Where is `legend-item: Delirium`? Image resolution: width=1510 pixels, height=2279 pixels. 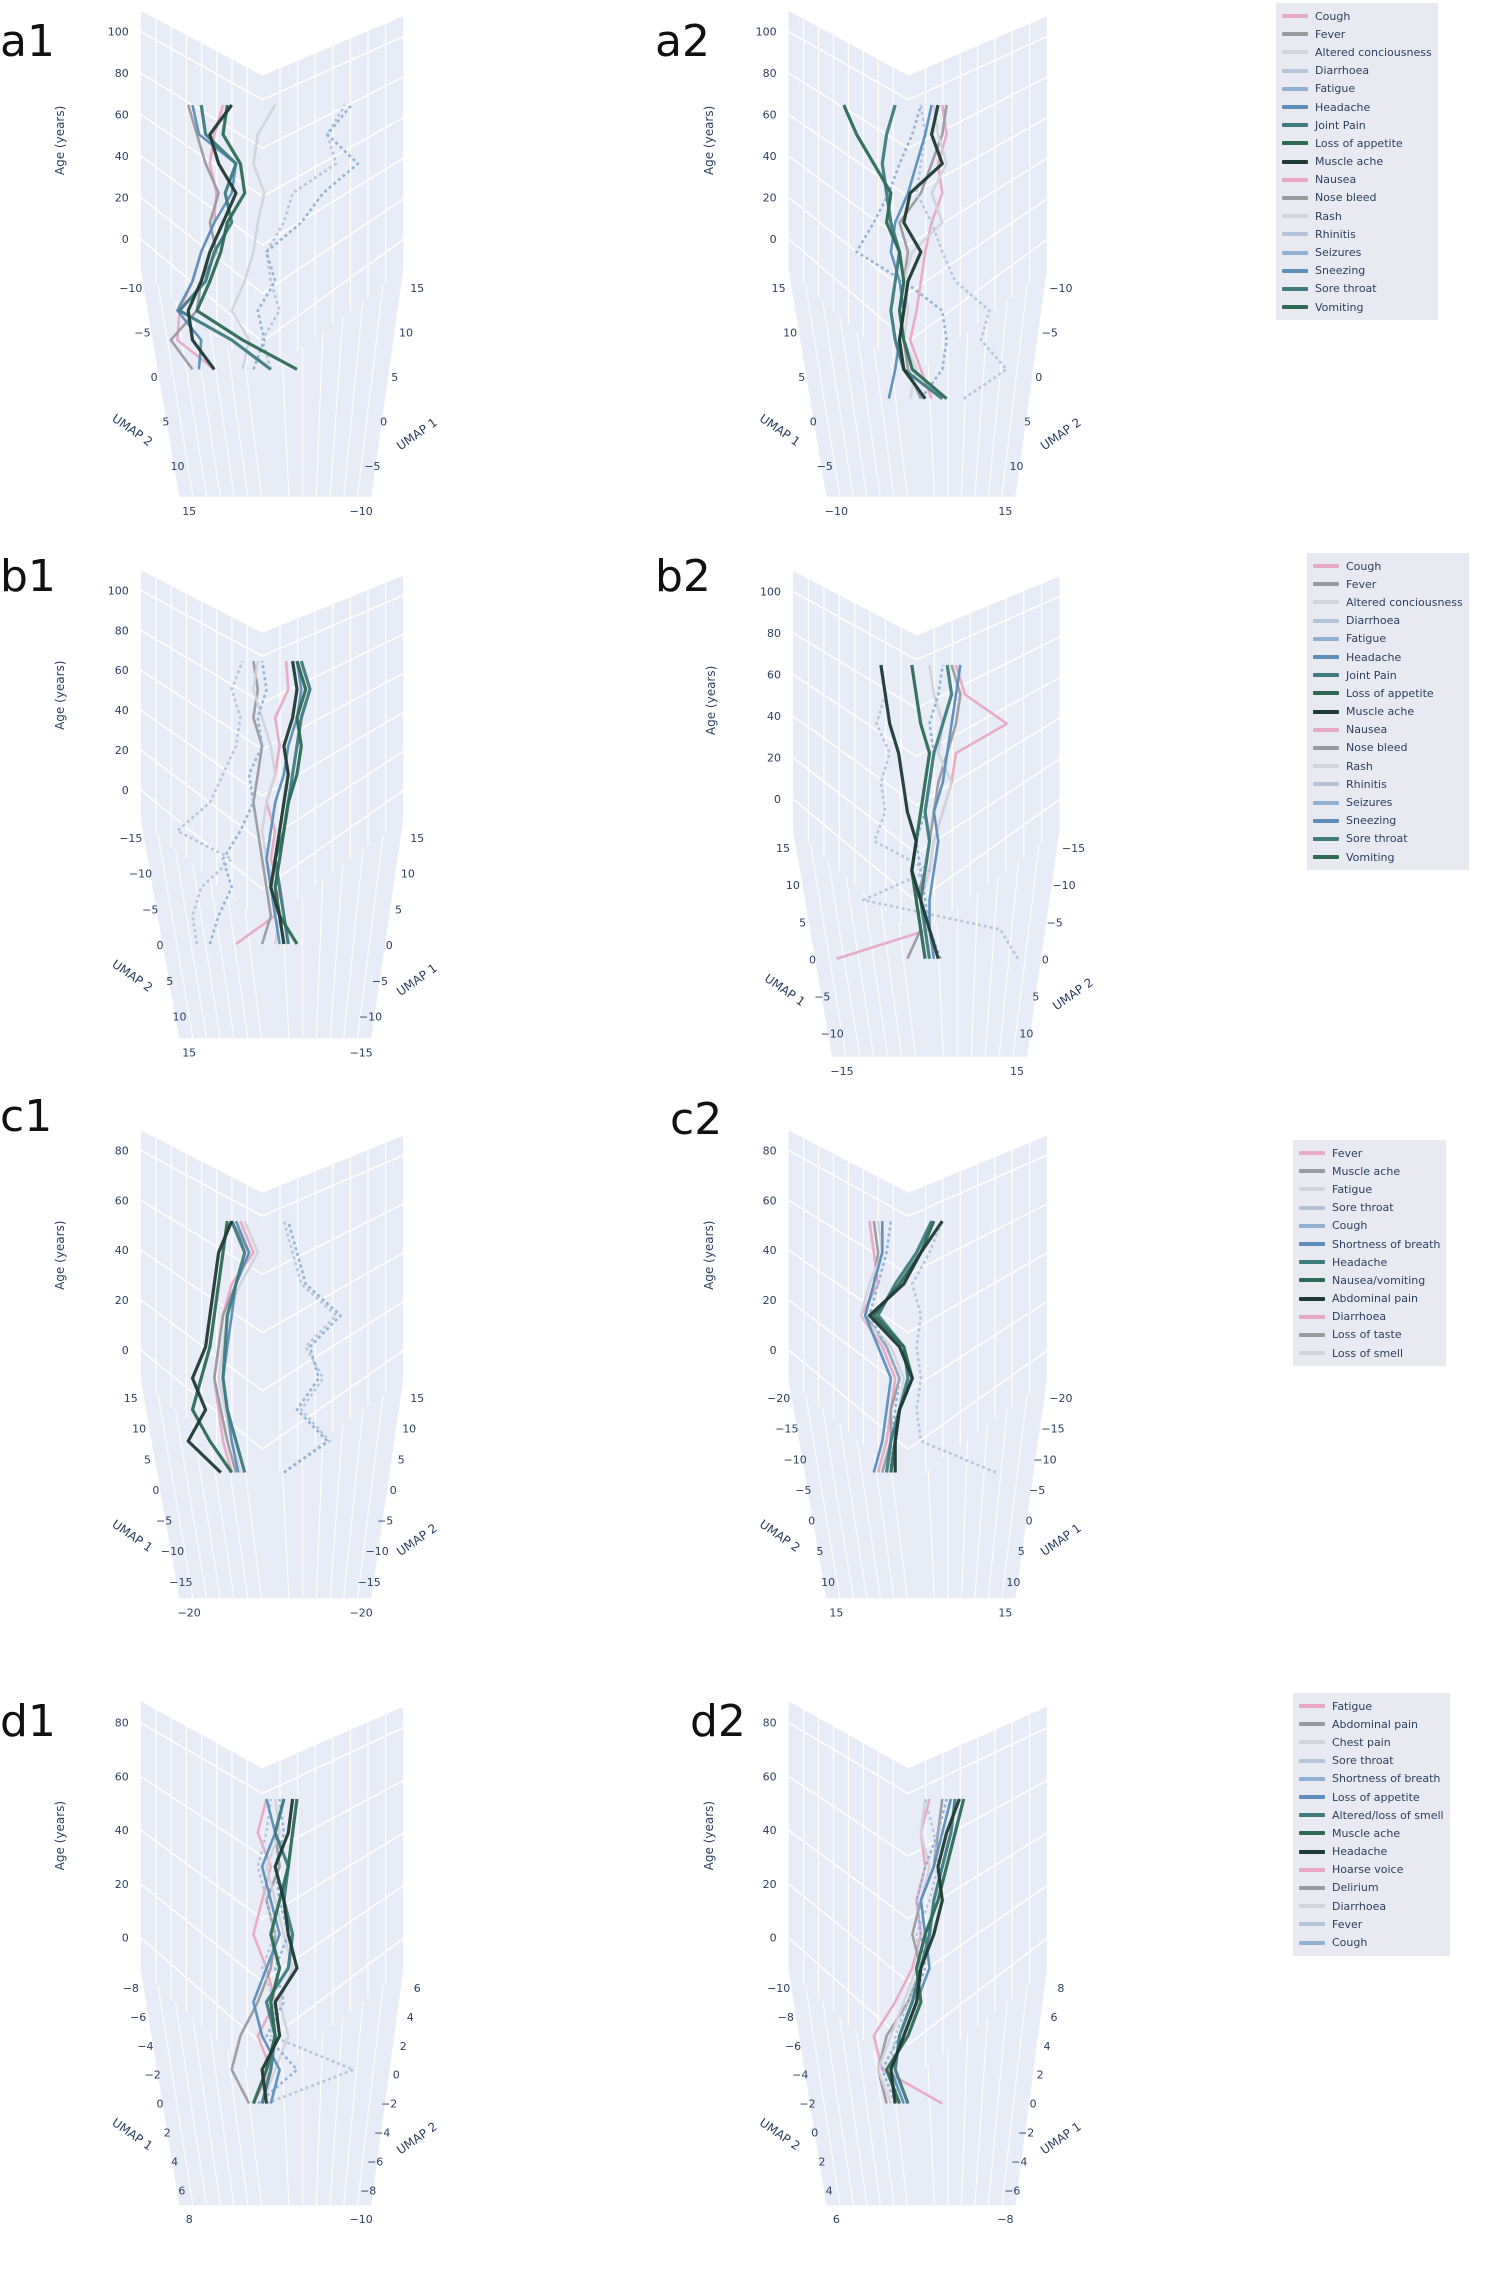 legend-item: Delirium is located at coordinates (1371, 1888).